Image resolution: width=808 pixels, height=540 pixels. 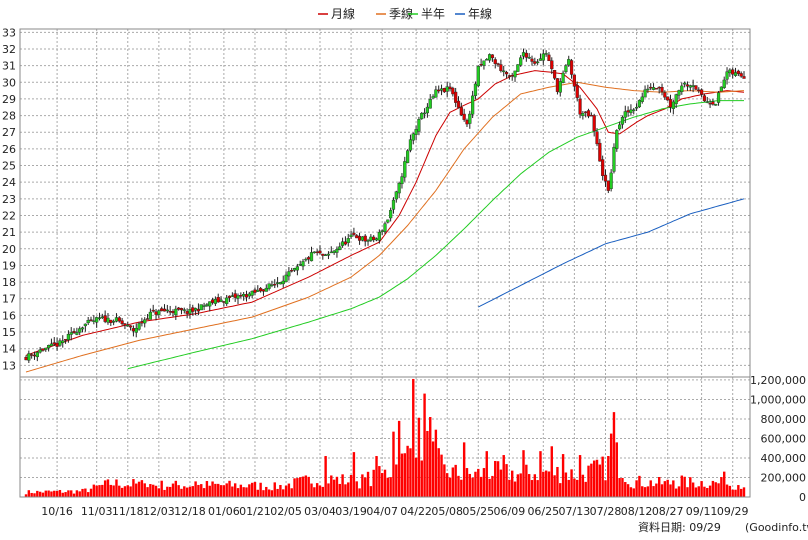 What do you see at coordinates (679, 527) in the screenshot?
I see `data-date-label: 資料日期: 09/29` at bounding box center [679, 527].